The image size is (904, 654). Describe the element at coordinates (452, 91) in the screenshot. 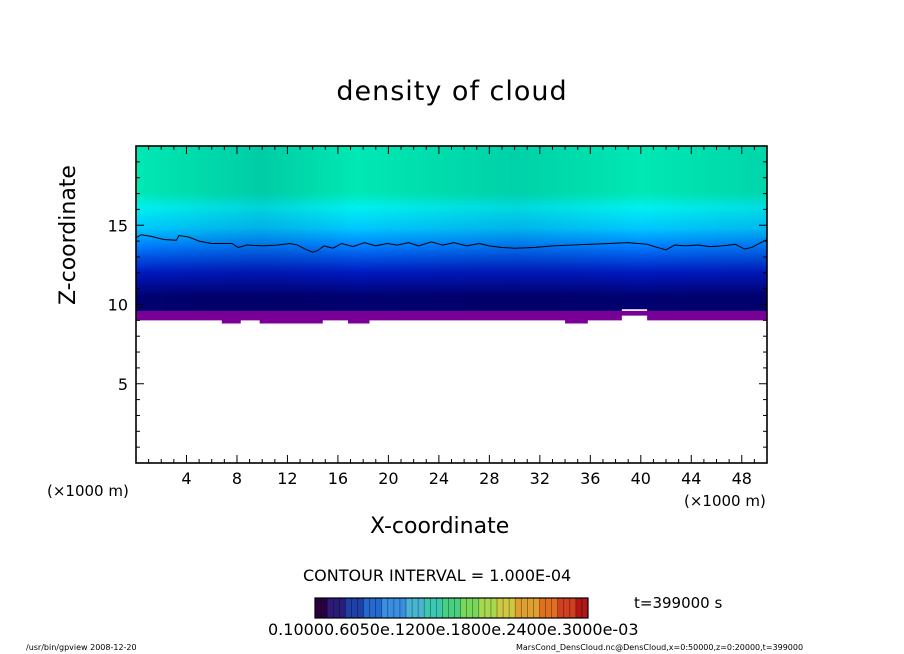

I see `chart-title: density of cloud` at that location.